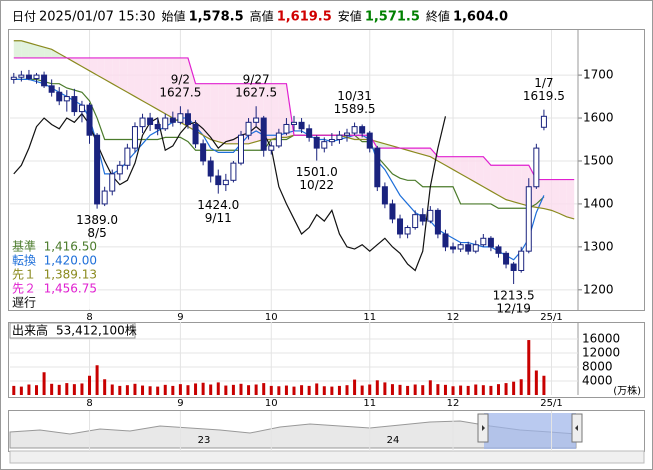 This screenshot has height=470, width=653. I want to click on navigator-label: 24, so click(393, 440).